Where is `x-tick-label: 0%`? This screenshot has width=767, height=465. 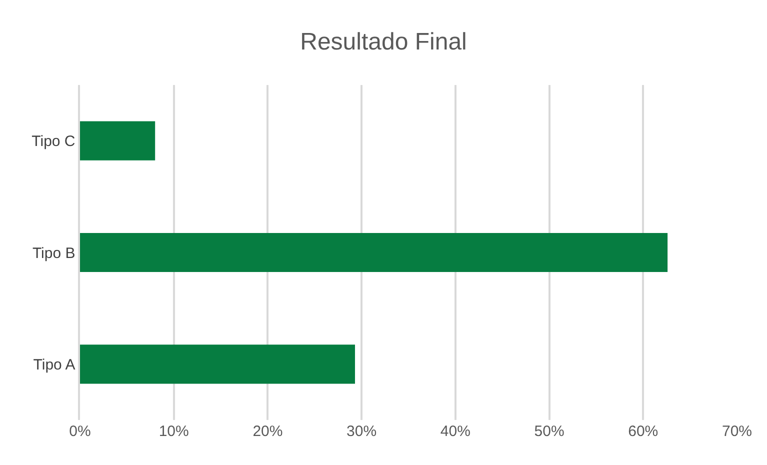
x-tick-label: 0% is located at coordinates (80, 431).